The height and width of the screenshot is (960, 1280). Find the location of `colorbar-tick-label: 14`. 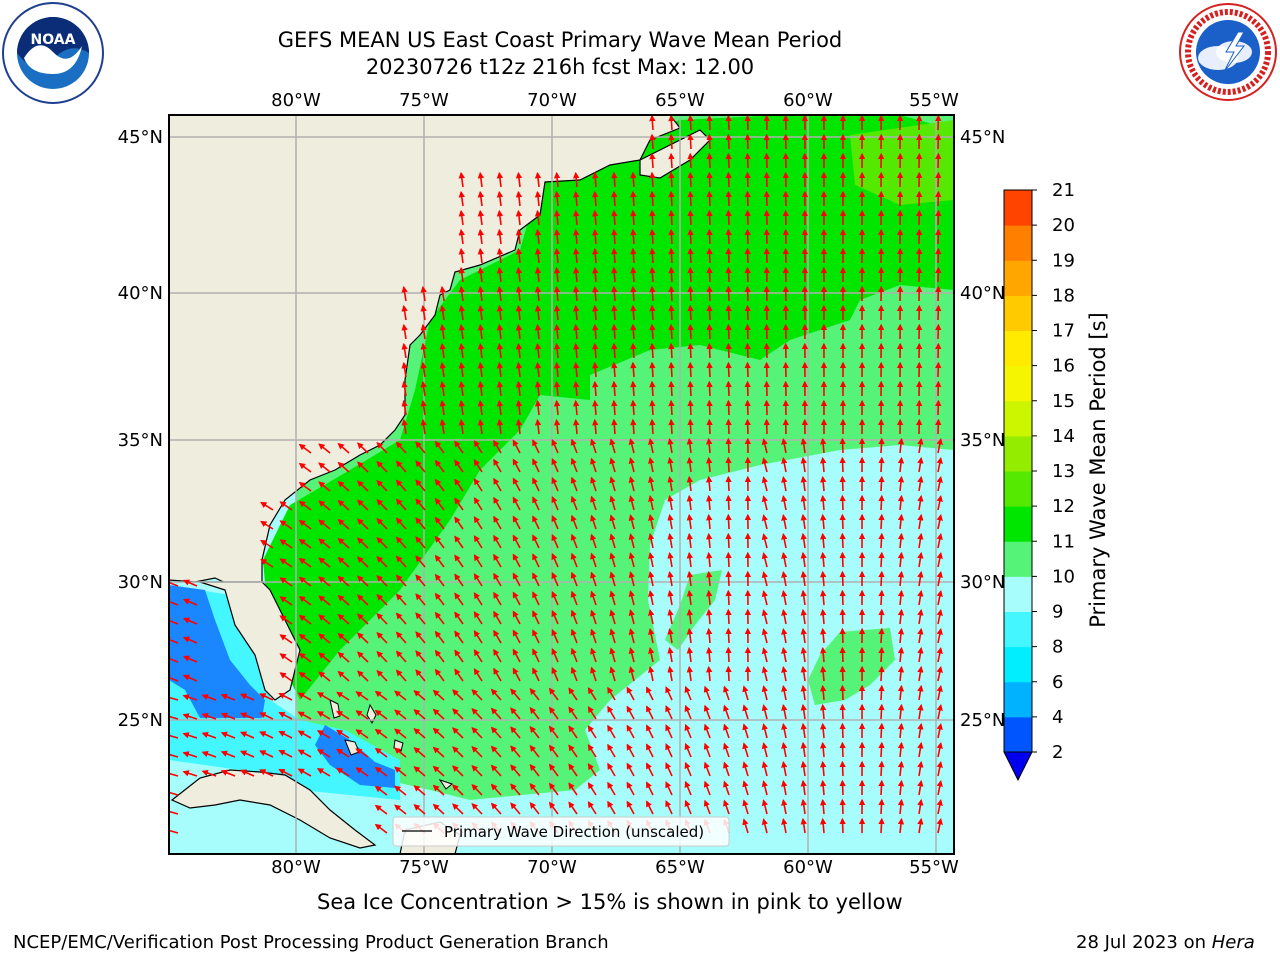

colorbar-tick-label: 14 is located at coordinates (1063, 436).